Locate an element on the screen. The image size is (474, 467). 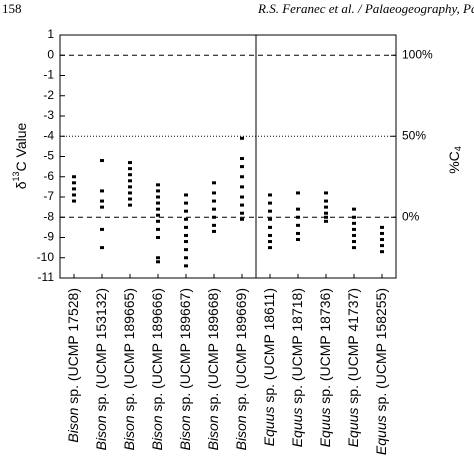
y2-tick-label: 50% is located at coordinates (414, 135).